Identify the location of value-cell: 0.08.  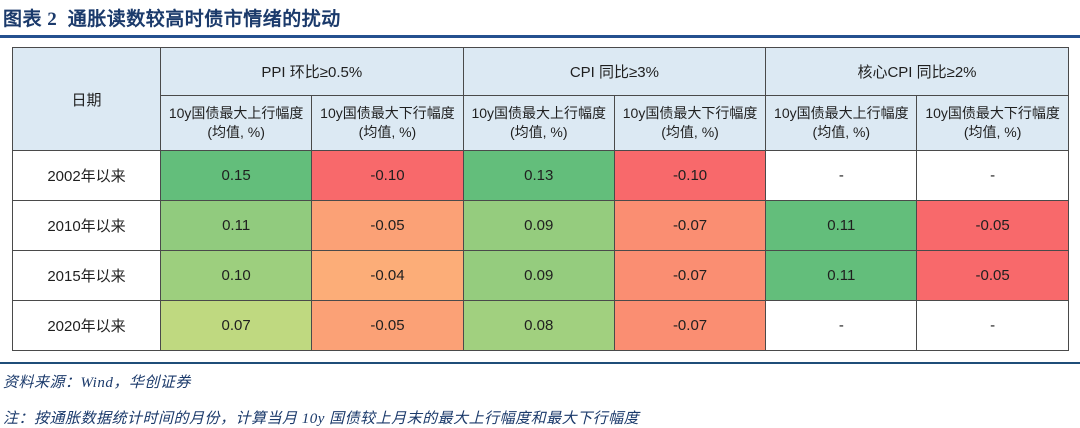
(538, 325).